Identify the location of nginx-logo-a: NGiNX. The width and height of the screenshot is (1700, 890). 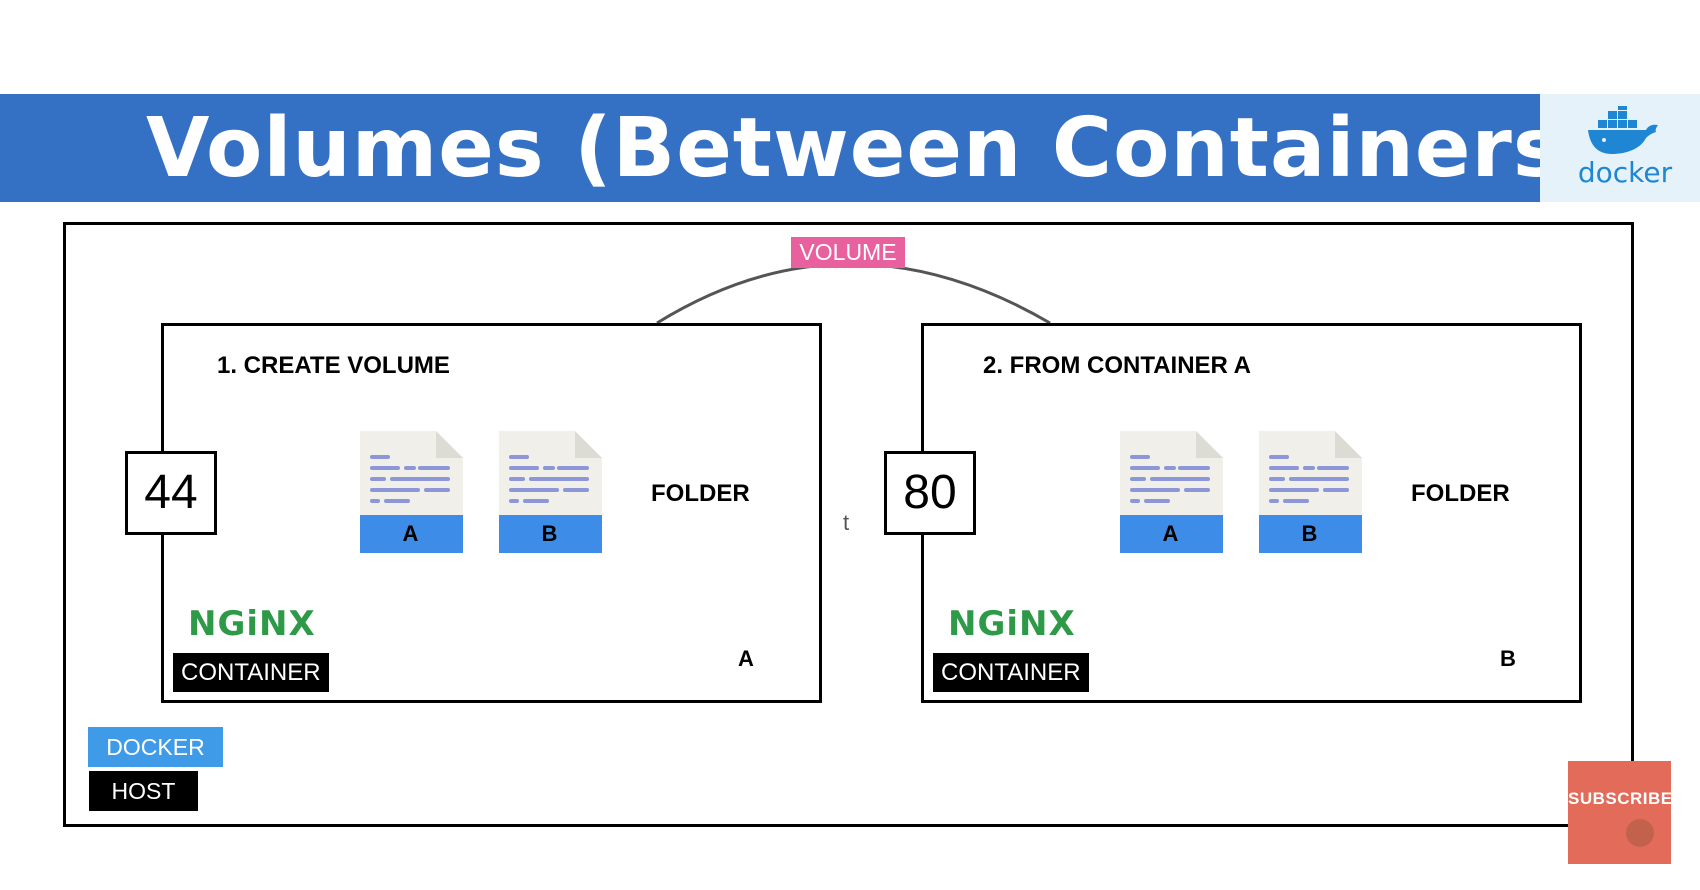
(252, 624).